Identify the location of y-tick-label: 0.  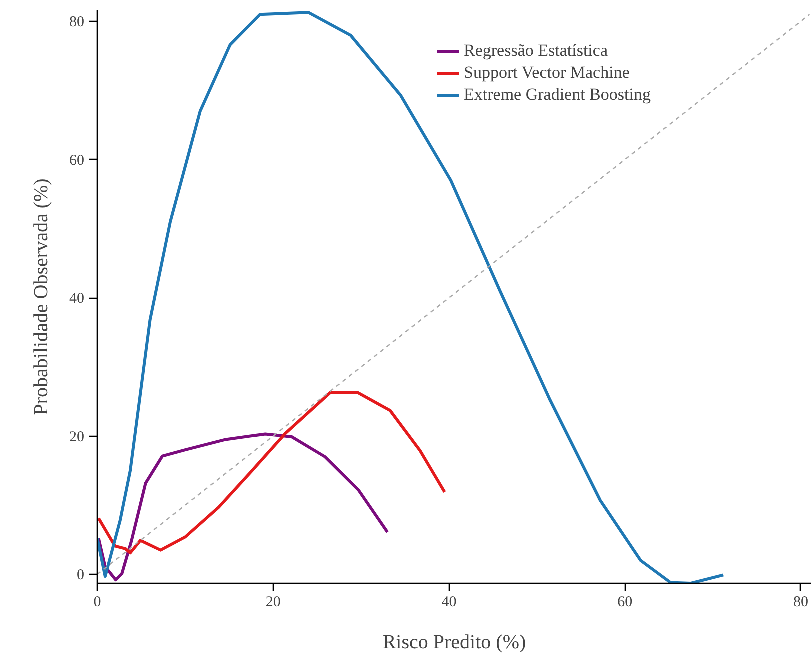
(80, 576).